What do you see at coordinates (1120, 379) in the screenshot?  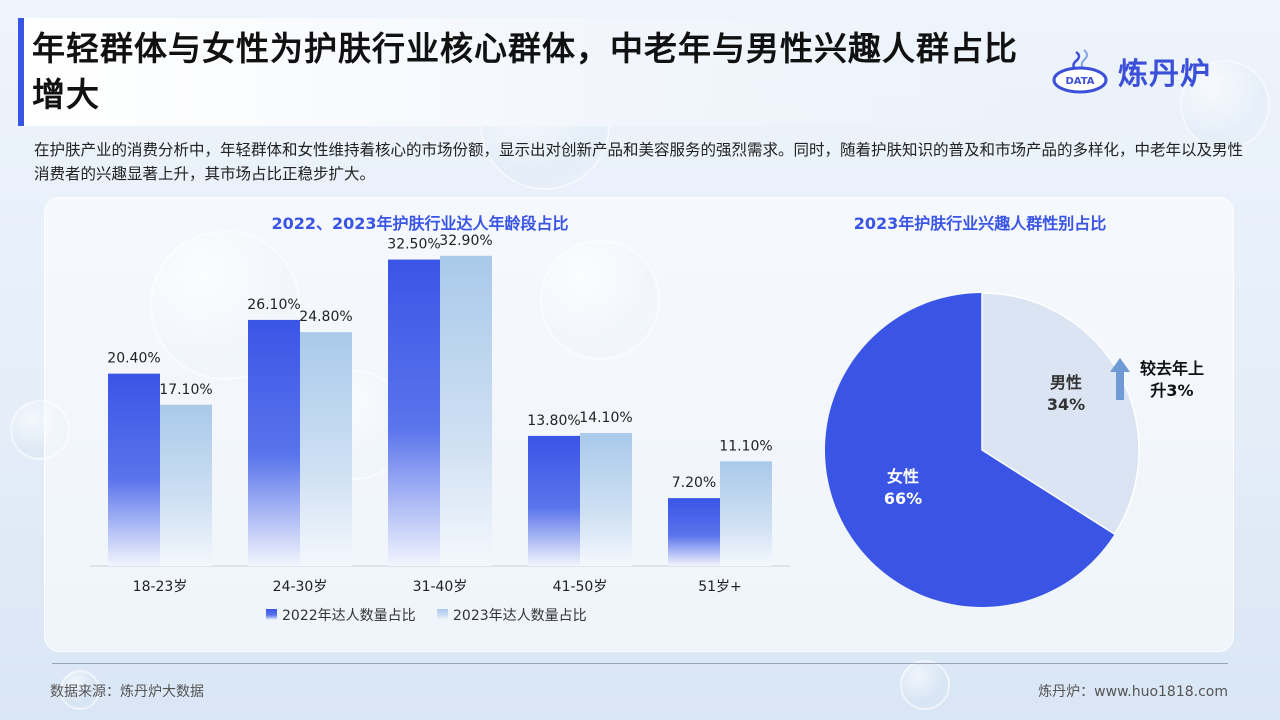 I see `up-arrow-icon` at bounding box center [1120, 379].